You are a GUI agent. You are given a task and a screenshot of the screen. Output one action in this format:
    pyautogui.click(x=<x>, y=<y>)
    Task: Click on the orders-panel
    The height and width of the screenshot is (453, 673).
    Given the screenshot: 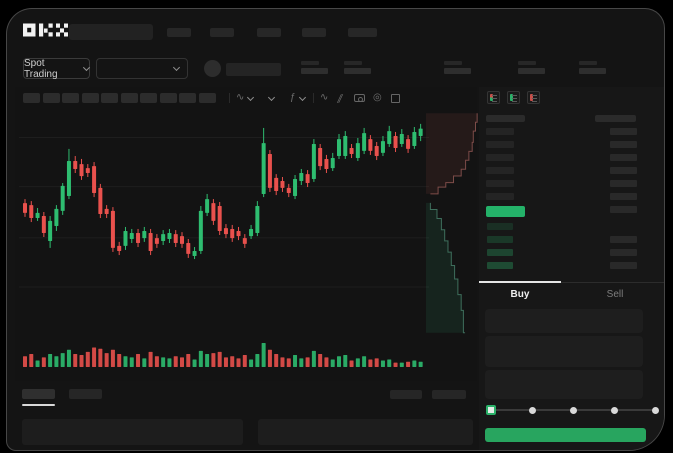 What is the action you would take?
    pyautogui.click(x=365, y=432)
    